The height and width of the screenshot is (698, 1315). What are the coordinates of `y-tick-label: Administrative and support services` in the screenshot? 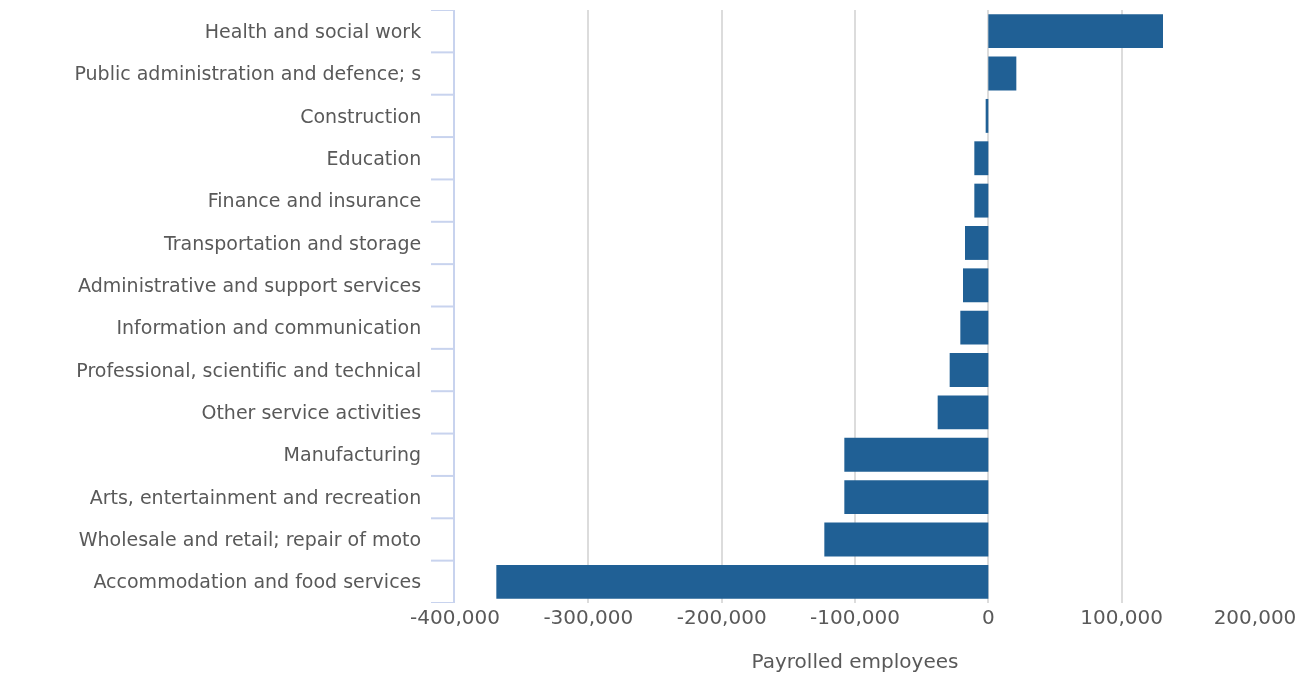 It's located at (250, 284).